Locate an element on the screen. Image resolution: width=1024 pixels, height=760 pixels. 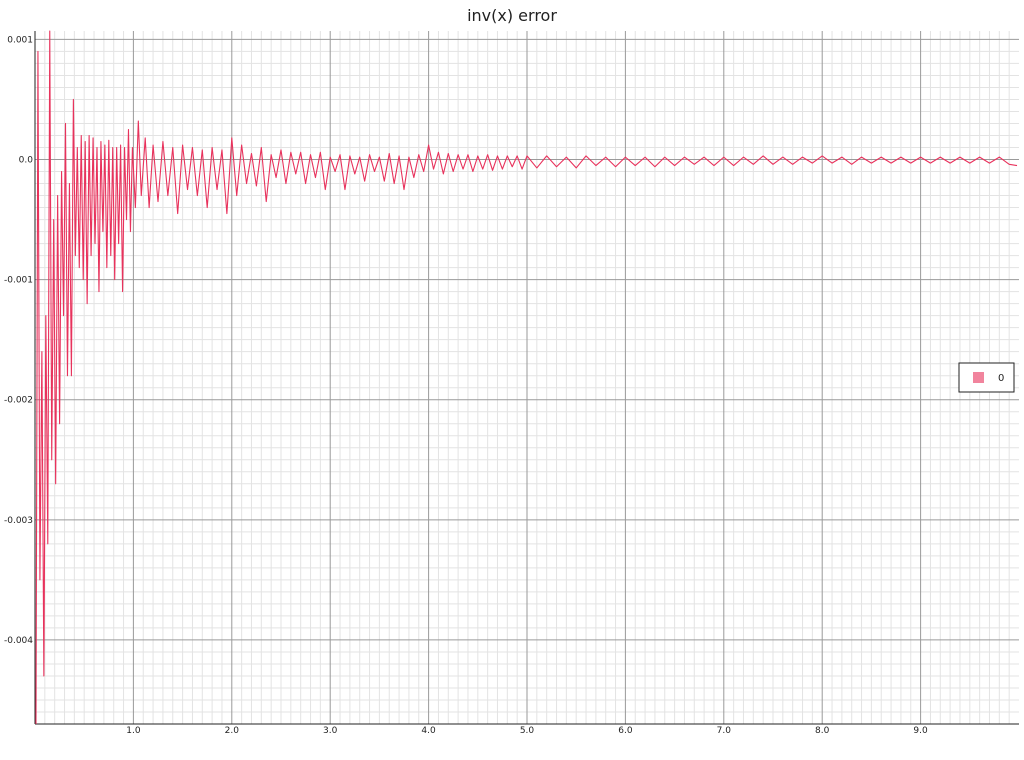
x-tick-label: 2.0 is located at coordinates (232, 731).